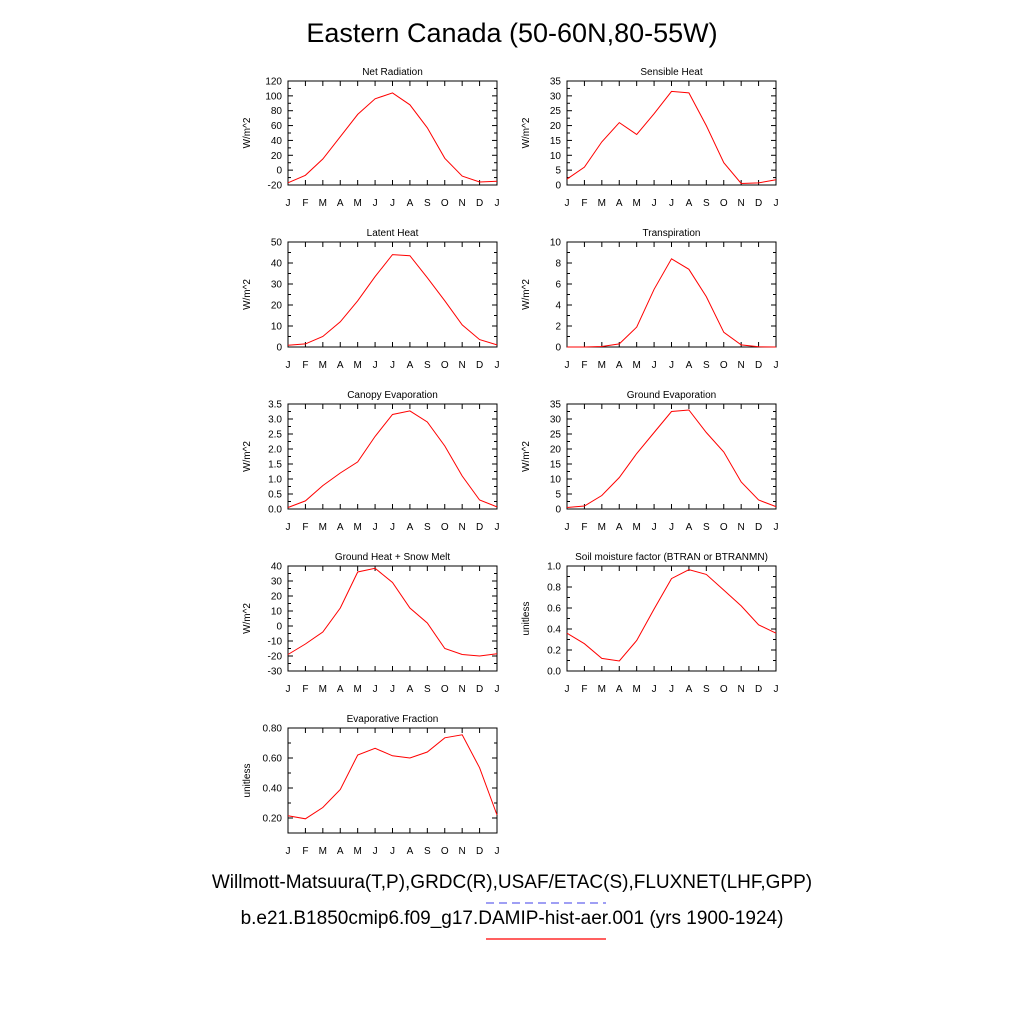  Describe the element at coordinates (556, 82) in the screenshot. I see `y-tick-label: 35` at that location.